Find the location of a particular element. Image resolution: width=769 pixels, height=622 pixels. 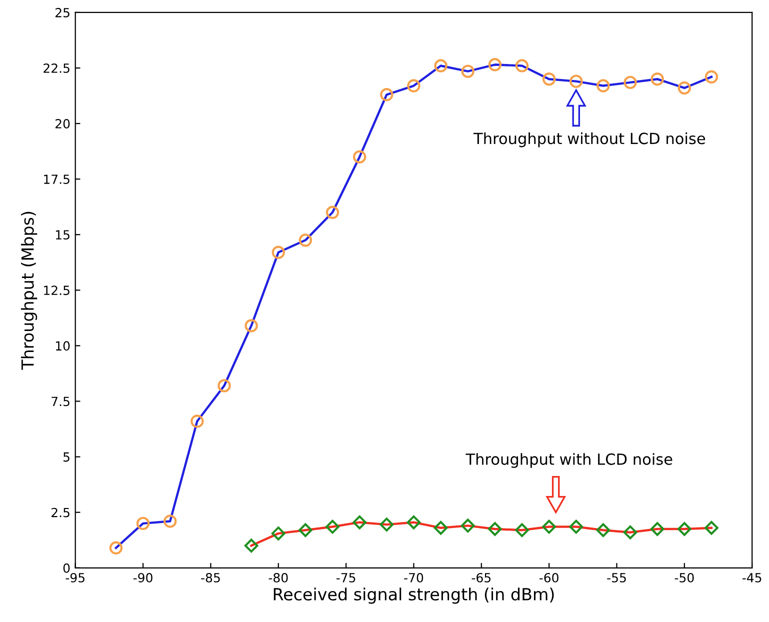

y-tick-label: 5 is located at coordinates (67, 457).